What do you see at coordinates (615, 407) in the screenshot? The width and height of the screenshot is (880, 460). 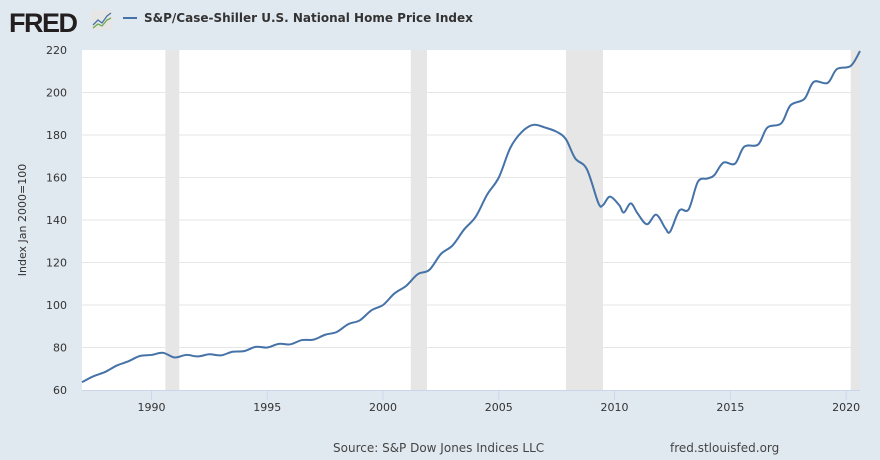 I see `x-tick-label: 2010` at bounding box center [615, 407].